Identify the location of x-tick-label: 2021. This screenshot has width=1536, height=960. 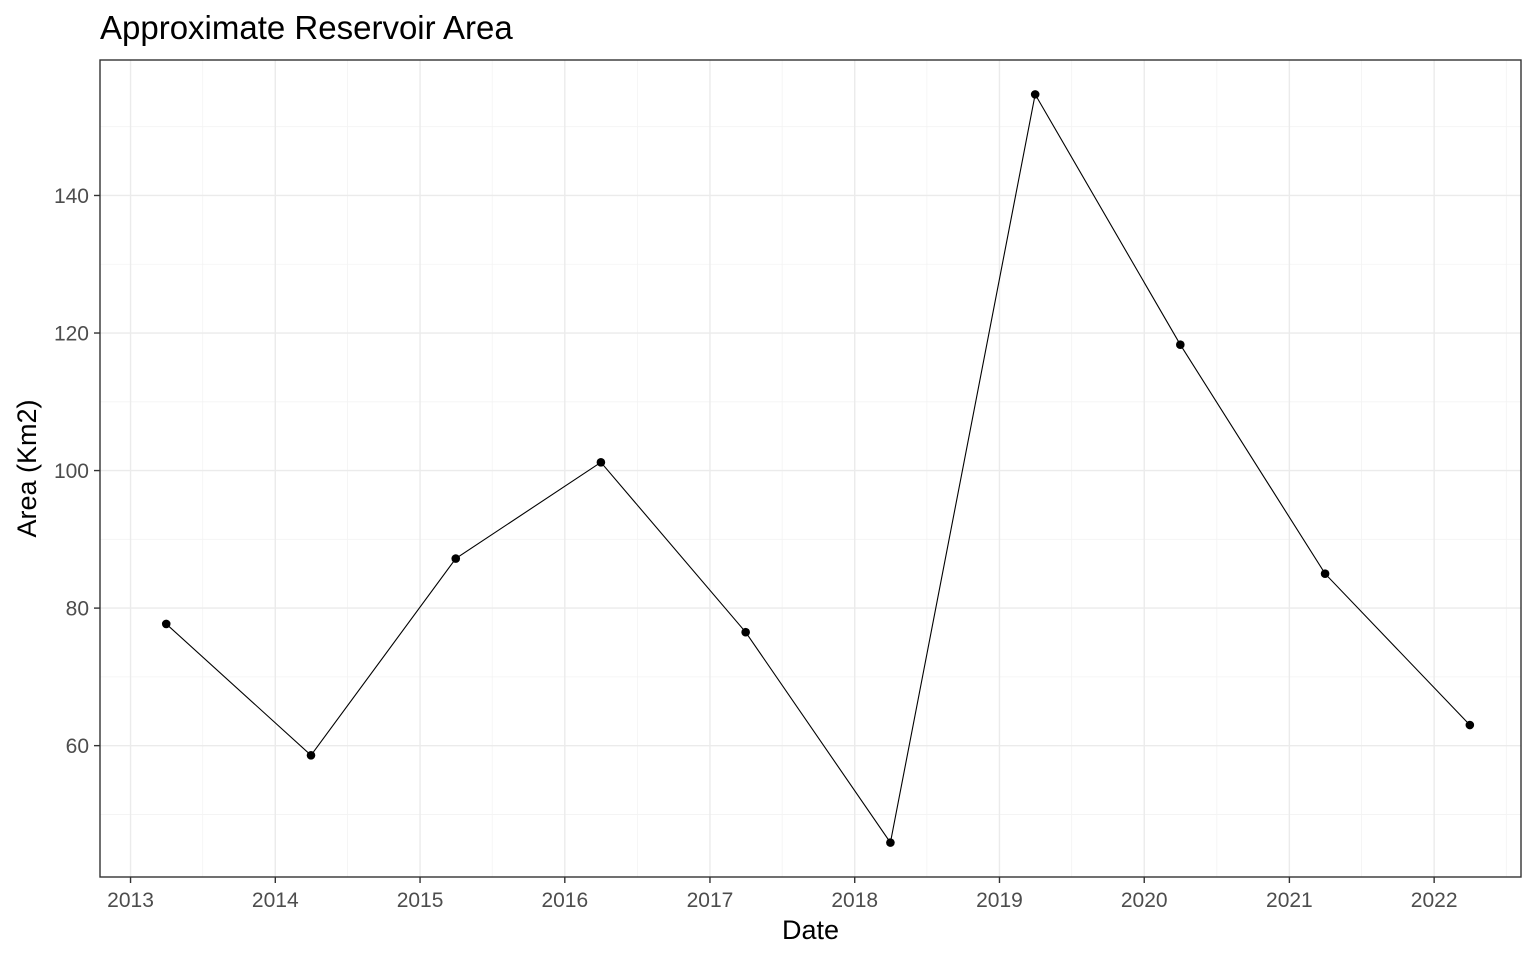
(1289, 900).